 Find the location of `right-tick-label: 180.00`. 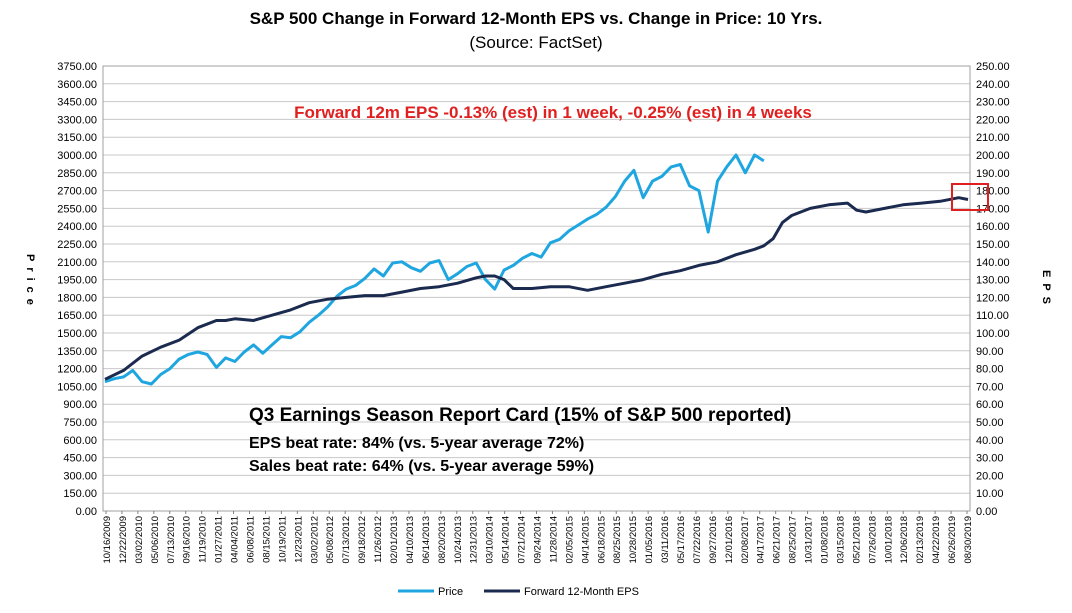

right-tick-label: 180.00 is located at coordinates (993, 192).